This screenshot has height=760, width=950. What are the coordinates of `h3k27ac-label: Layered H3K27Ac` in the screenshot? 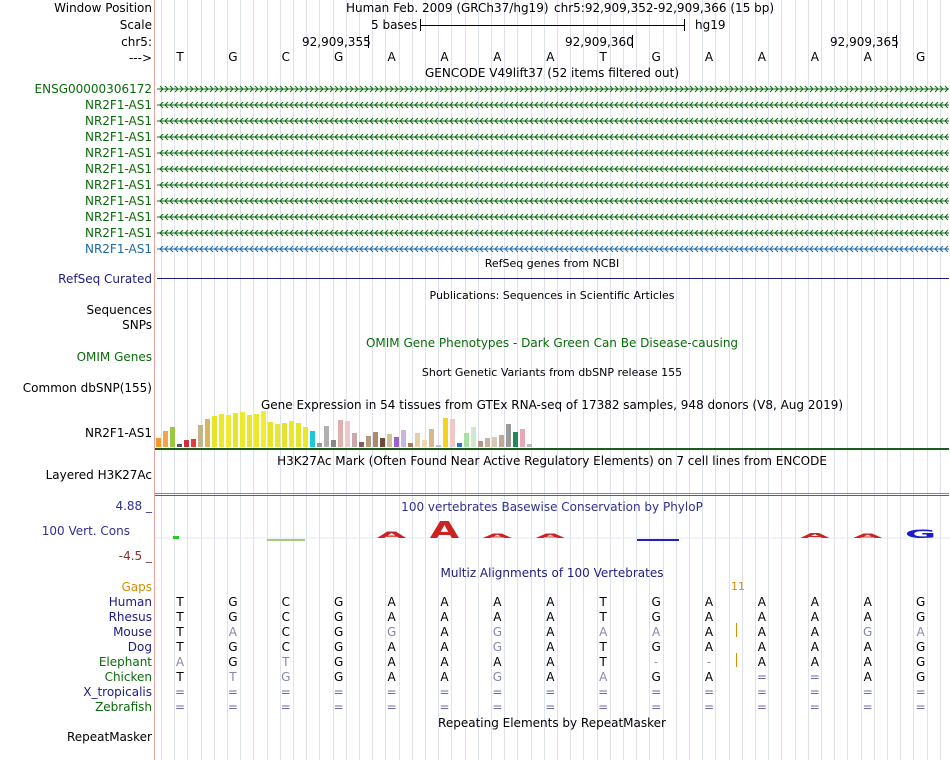 It's located at (98, 475).